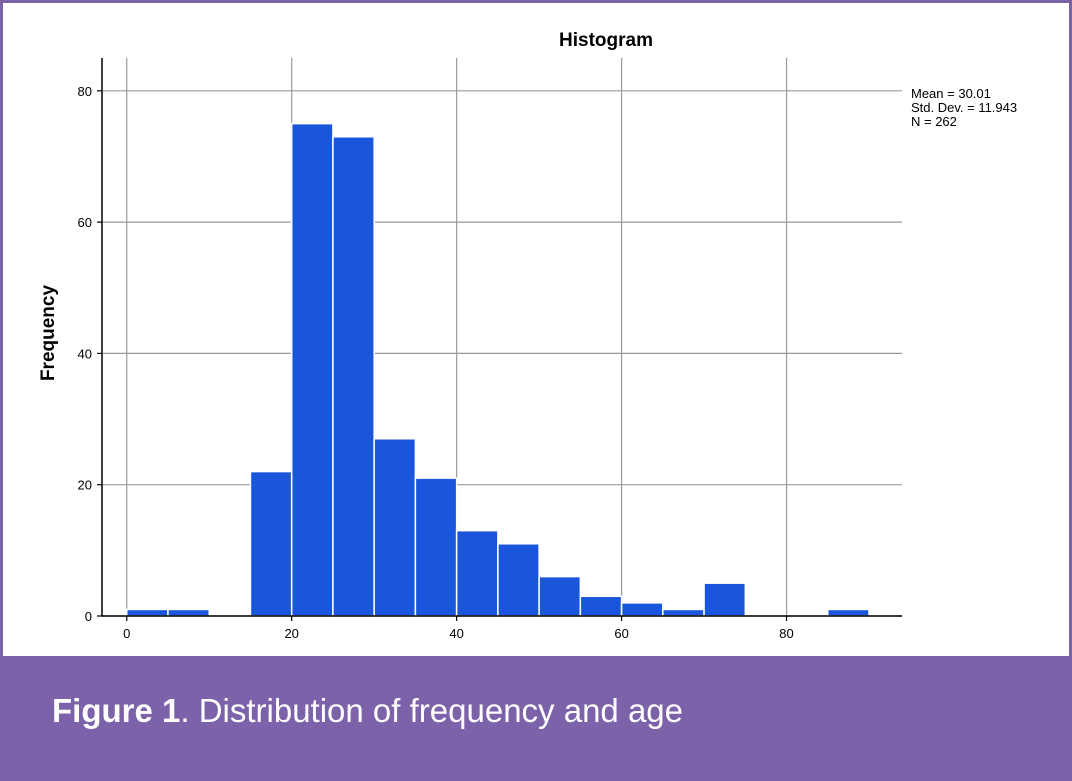  What do you see at coordinates (431, 710) in the screenshot?
I see `caption-text: . Distribution of frequency and age` at bounding box center [431, 710].